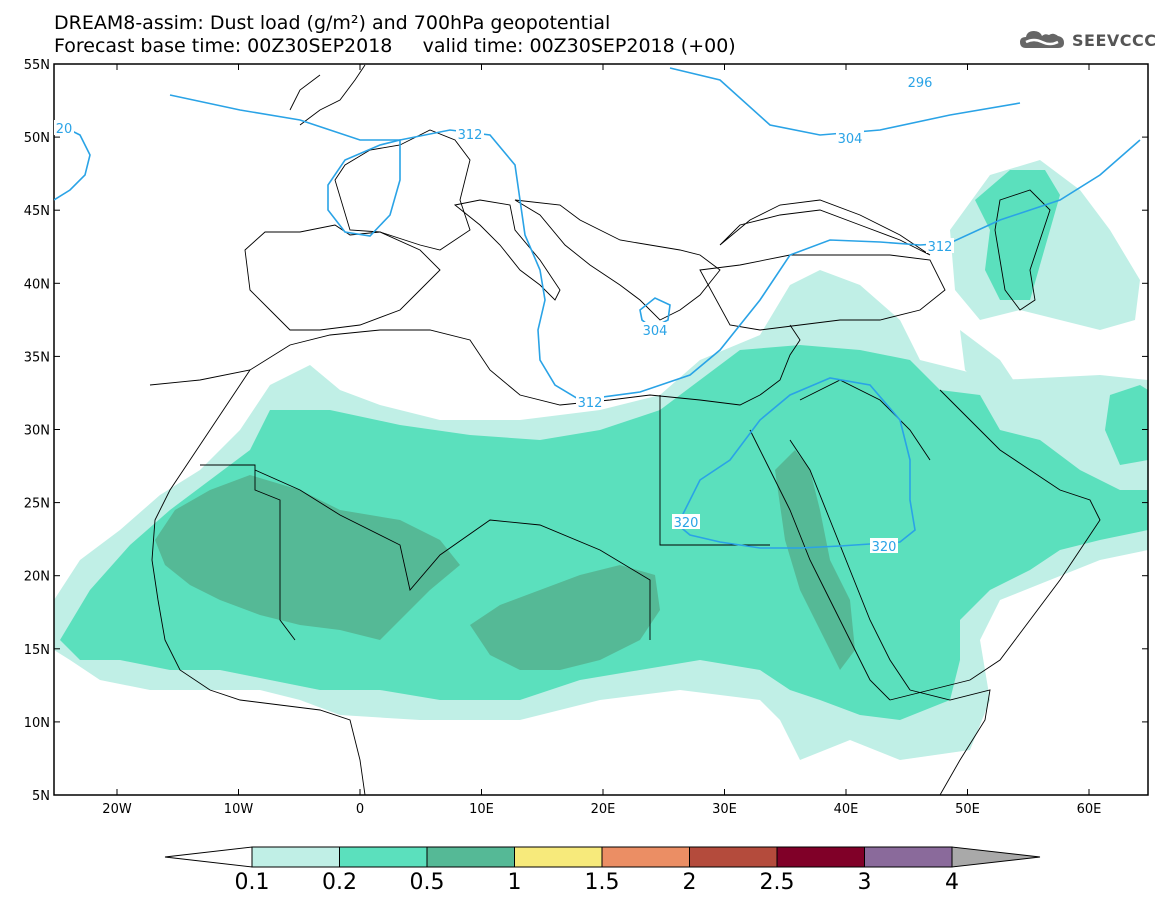 This screenshot has height=907, width=1165. What do you see at coordinates (37, 504) in the screenshot?
I see `lat-tick-label: 25N` at bounding box center [37, 504].